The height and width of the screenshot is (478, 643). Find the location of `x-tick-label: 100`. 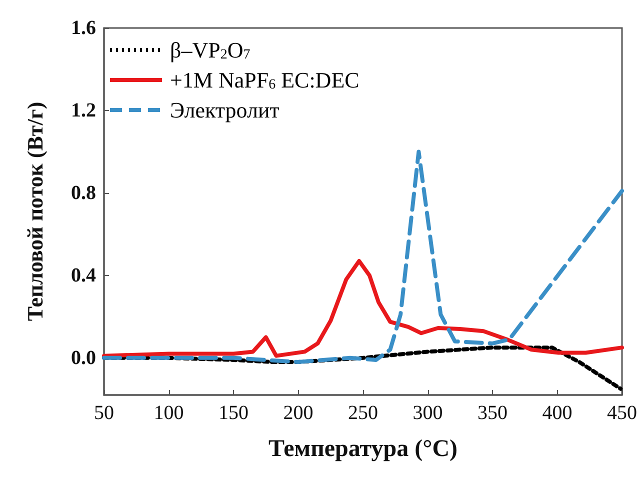

x-tick-label: 100 is located at coordinates (169, 413).